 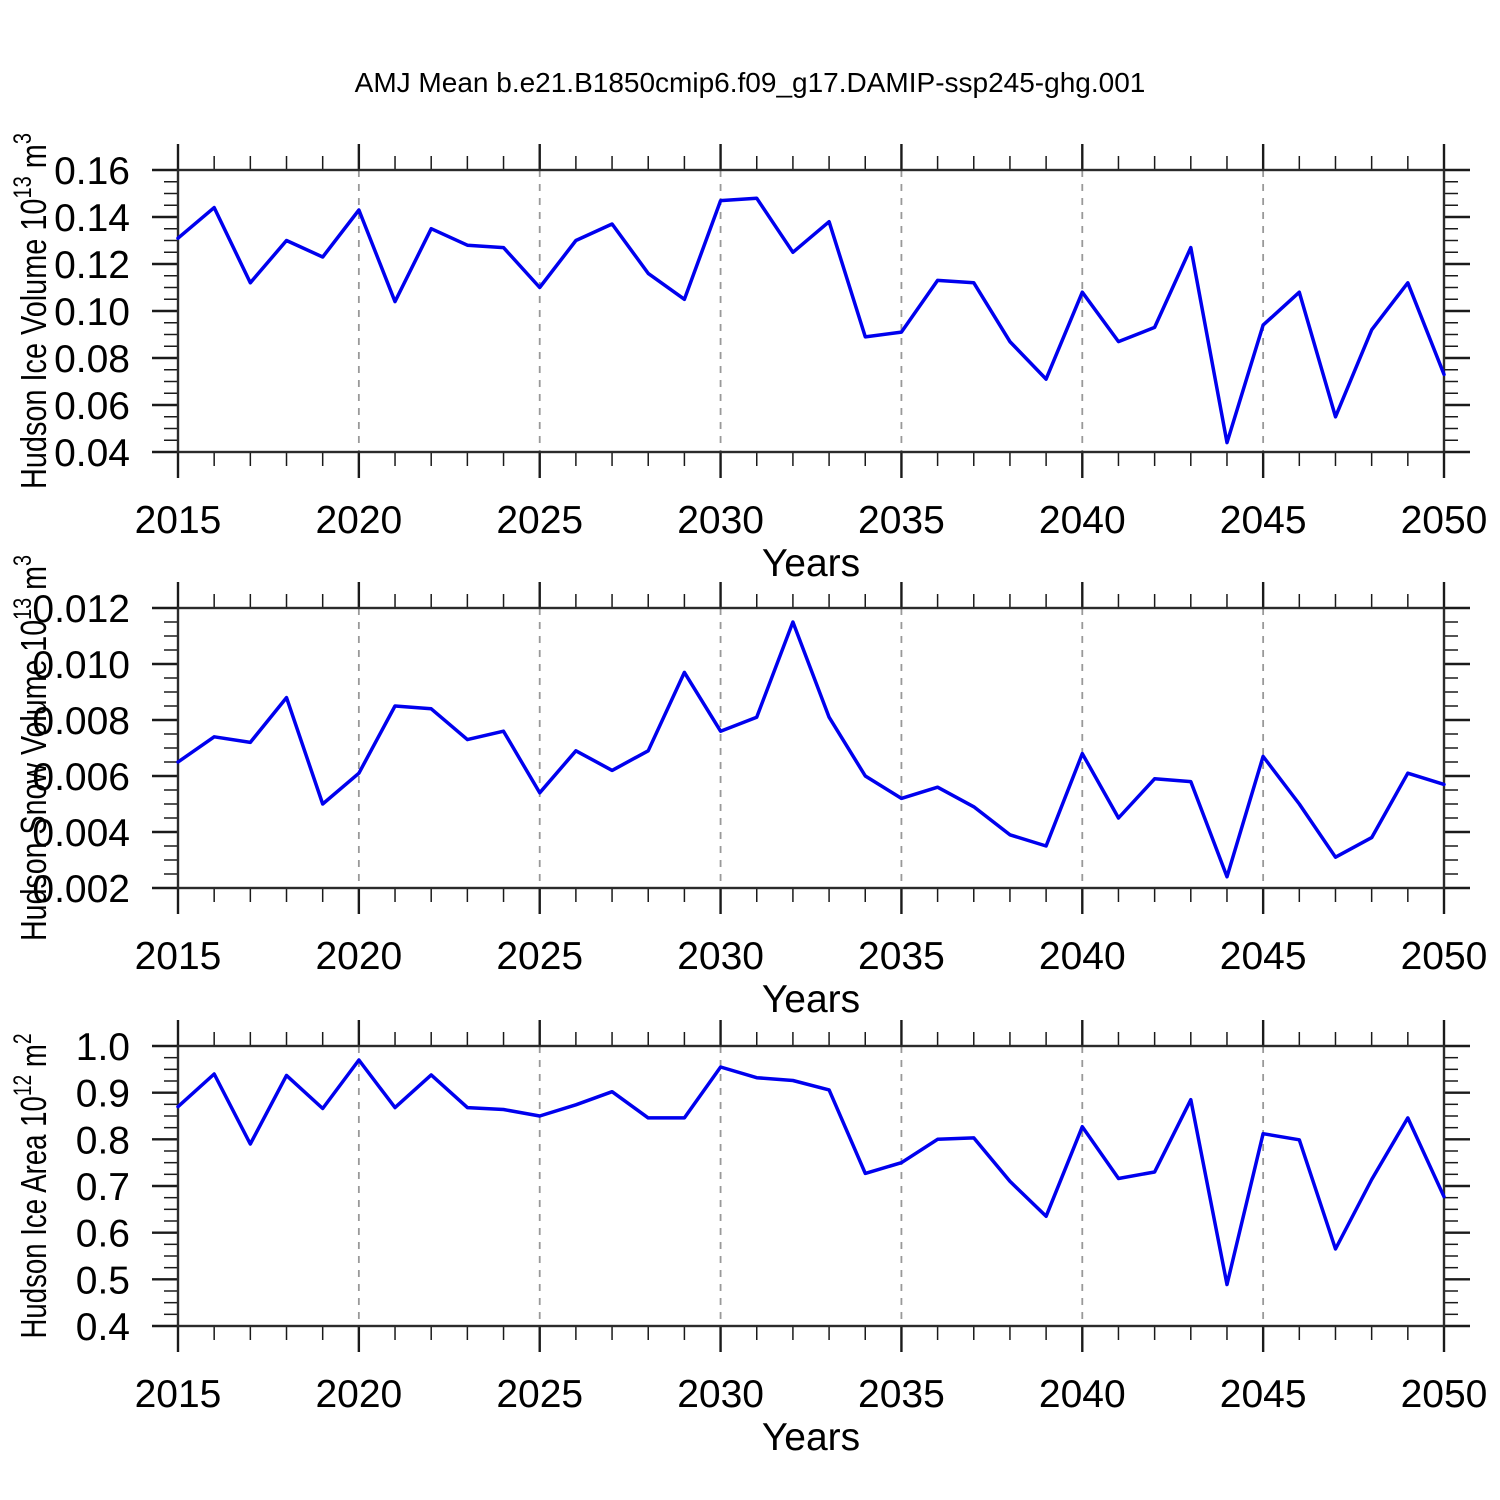 What do you see at coordinates (92, 453) in the screenshot?
I see `y-tick-label: 0.04` at bounding box center [92, 453].